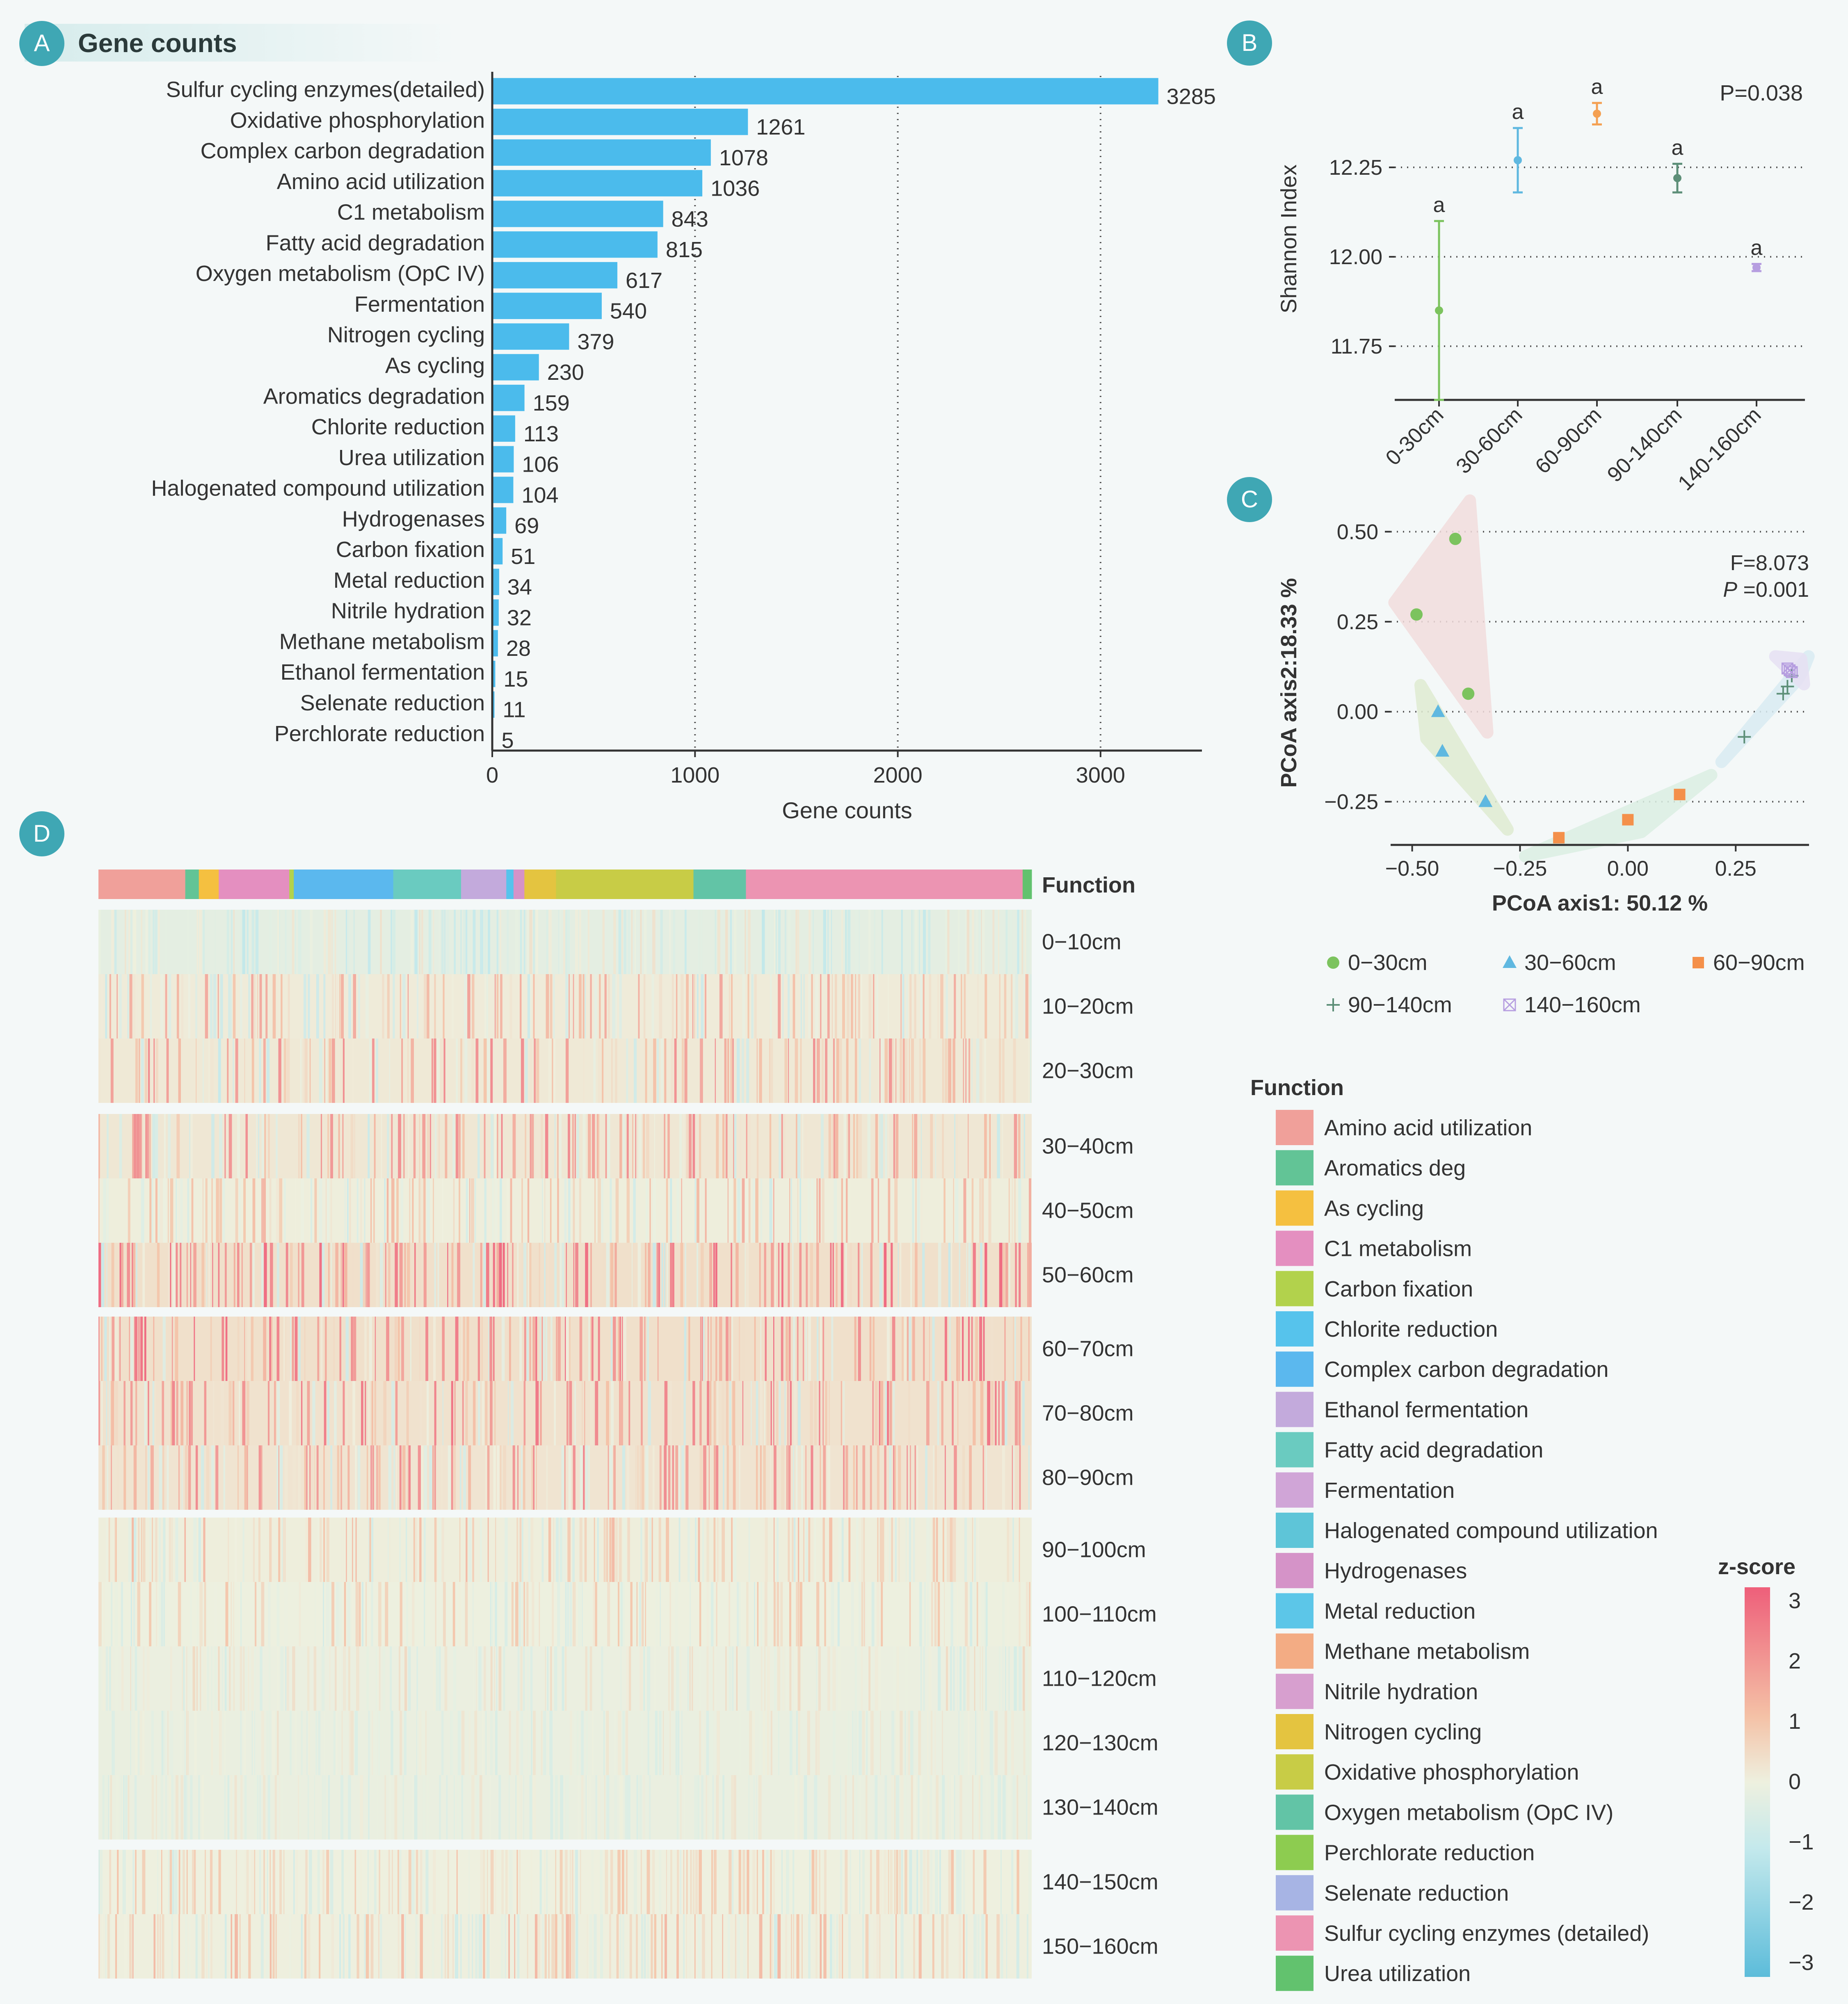  What do you see at coordinates (1395, 1571) in the screenshot?
I see `legend-label-hydrogenases: Hydrogenases` at bounding box center [1395, 1571].